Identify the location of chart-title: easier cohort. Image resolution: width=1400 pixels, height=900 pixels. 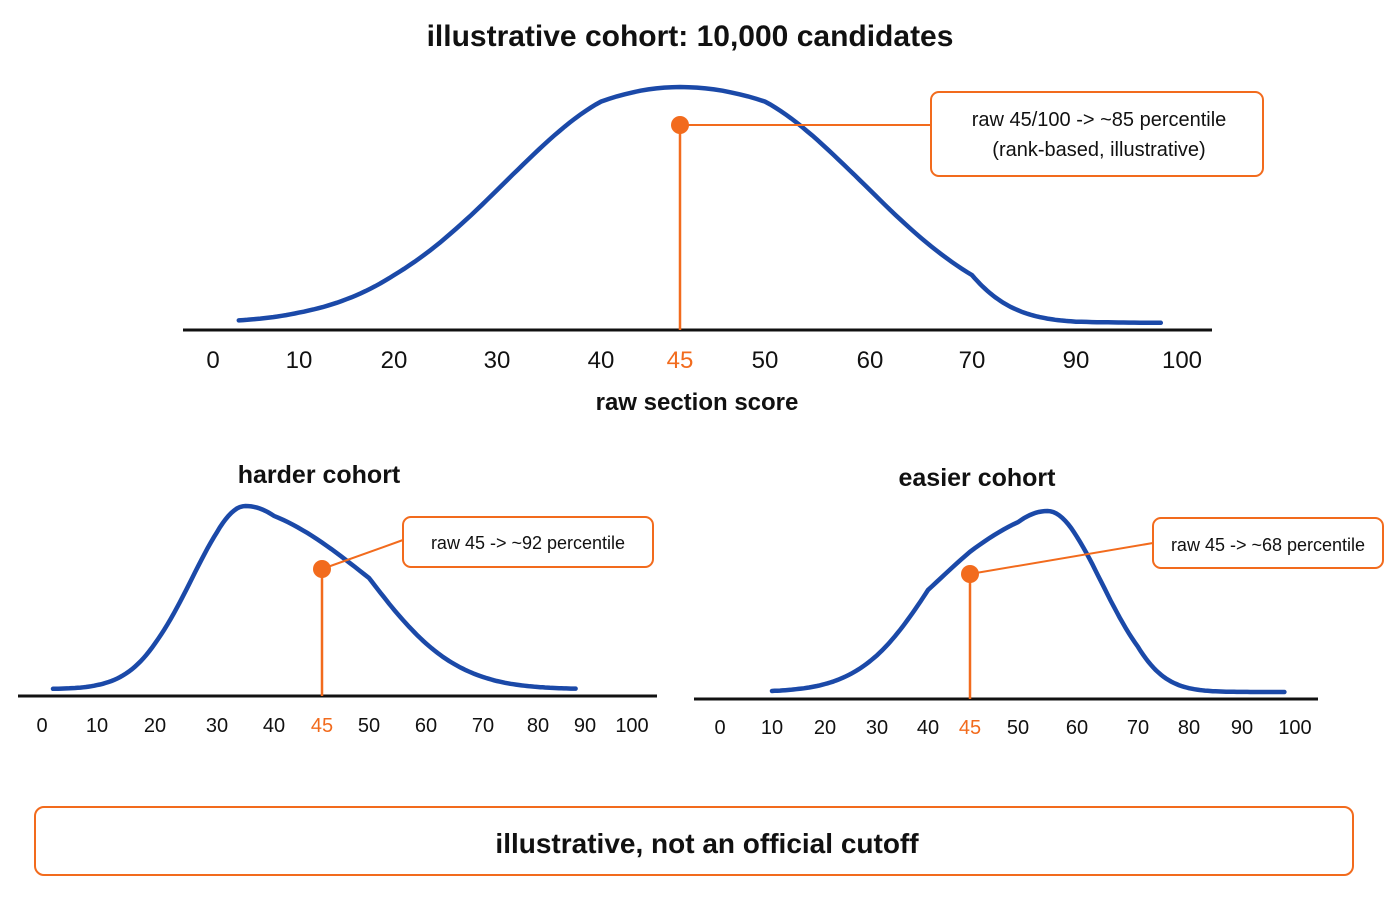
(977, 478).